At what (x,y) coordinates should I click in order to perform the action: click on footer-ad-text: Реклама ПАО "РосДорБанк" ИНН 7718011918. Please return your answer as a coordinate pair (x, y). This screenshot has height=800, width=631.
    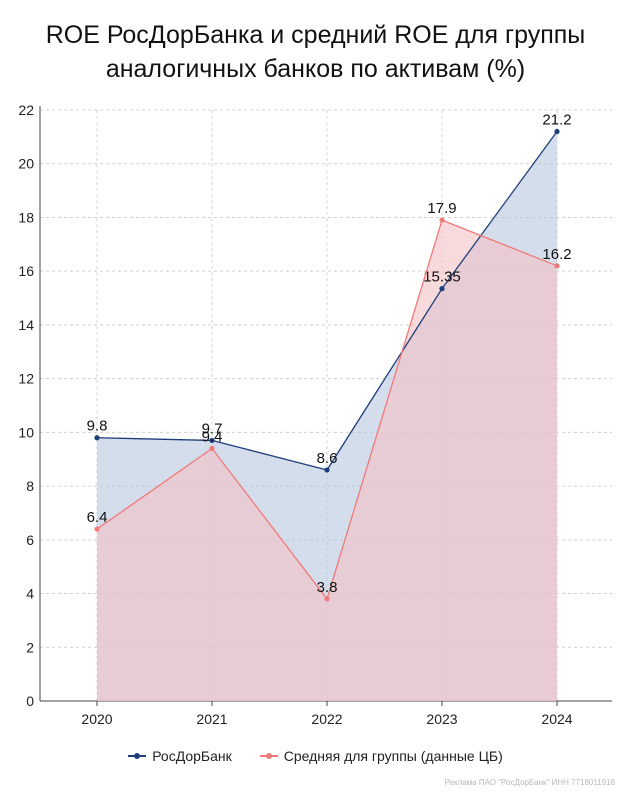
    Looking at the image, I should click on (529, 782).